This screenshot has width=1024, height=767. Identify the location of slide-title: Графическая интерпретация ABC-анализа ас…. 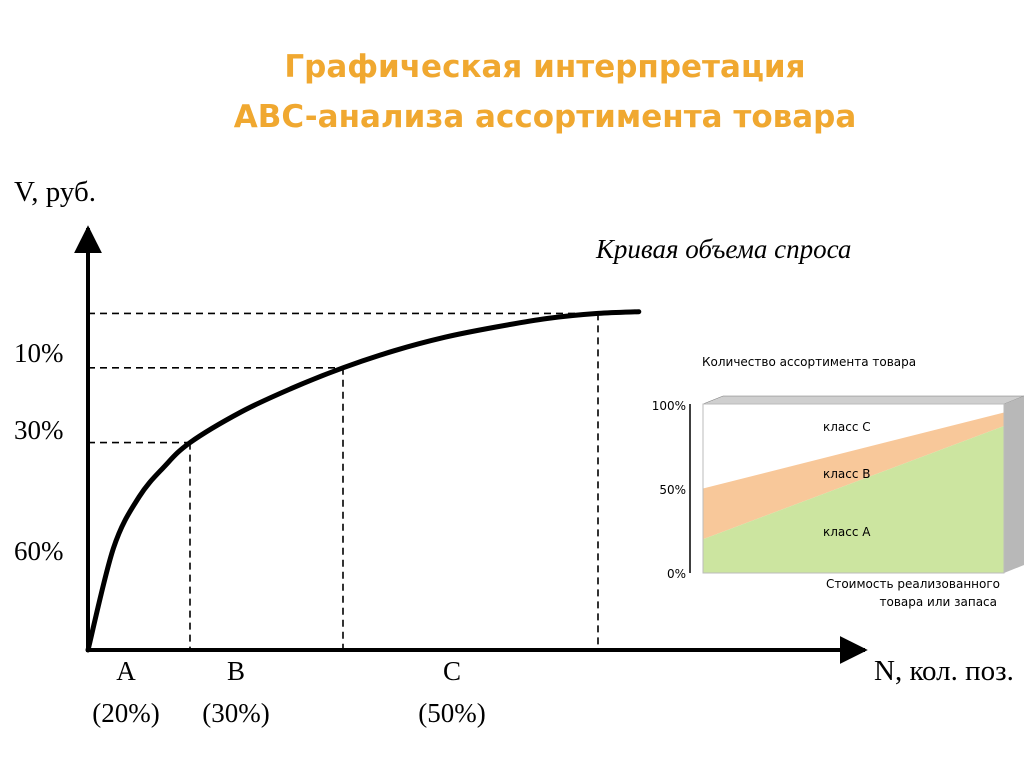
(512, 92).